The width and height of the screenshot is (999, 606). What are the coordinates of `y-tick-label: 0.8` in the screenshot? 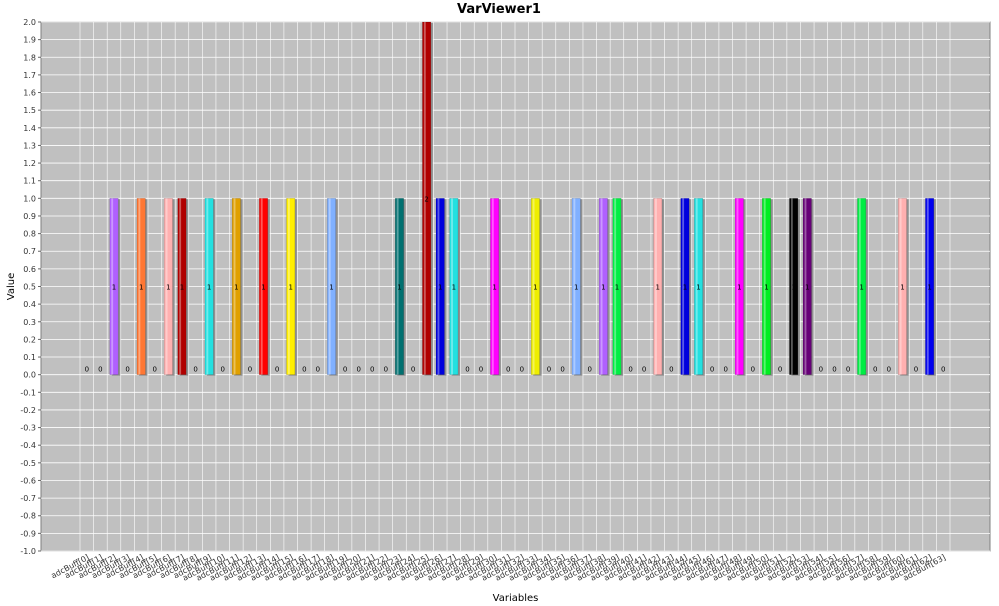 It's located at (29, 234).